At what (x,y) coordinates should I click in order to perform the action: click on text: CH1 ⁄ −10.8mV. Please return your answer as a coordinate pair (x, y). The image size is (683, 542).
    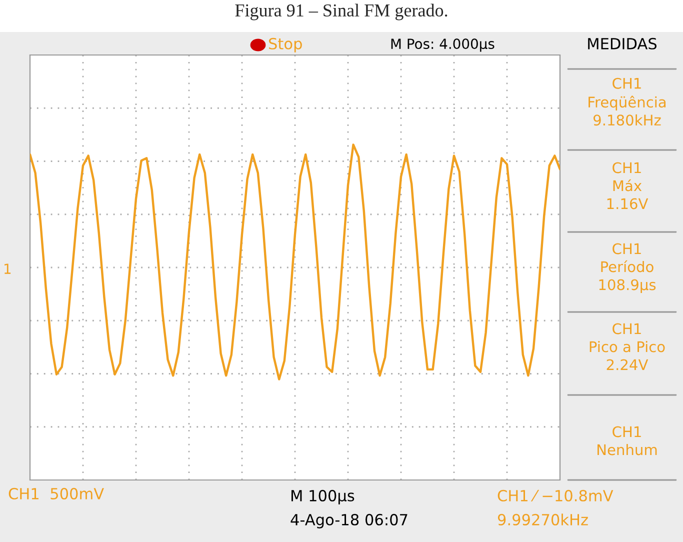
    Looking at the image, I should click on (556, 496).